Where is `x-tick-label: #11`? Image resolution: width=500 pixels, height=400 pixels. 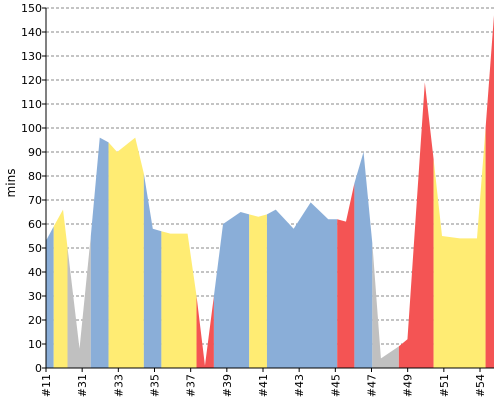 x-tick-label: #11 is located at coordinates (46, 385).